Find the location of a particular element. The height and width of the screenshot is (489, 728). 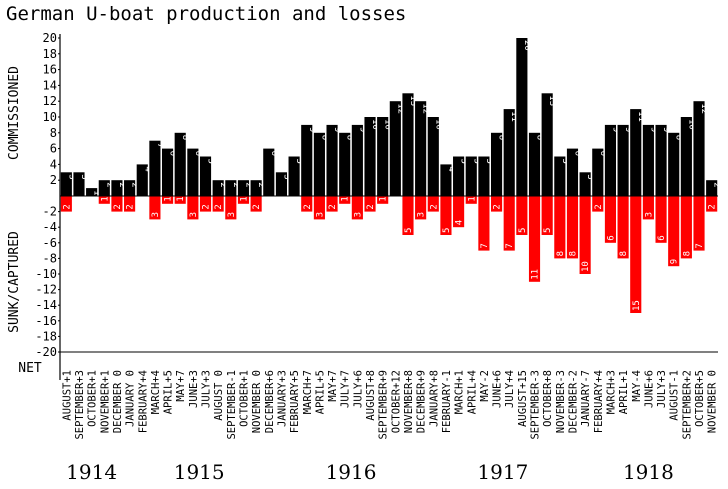

month-label: AUGUST+1 is located at coordinates (67, 395).